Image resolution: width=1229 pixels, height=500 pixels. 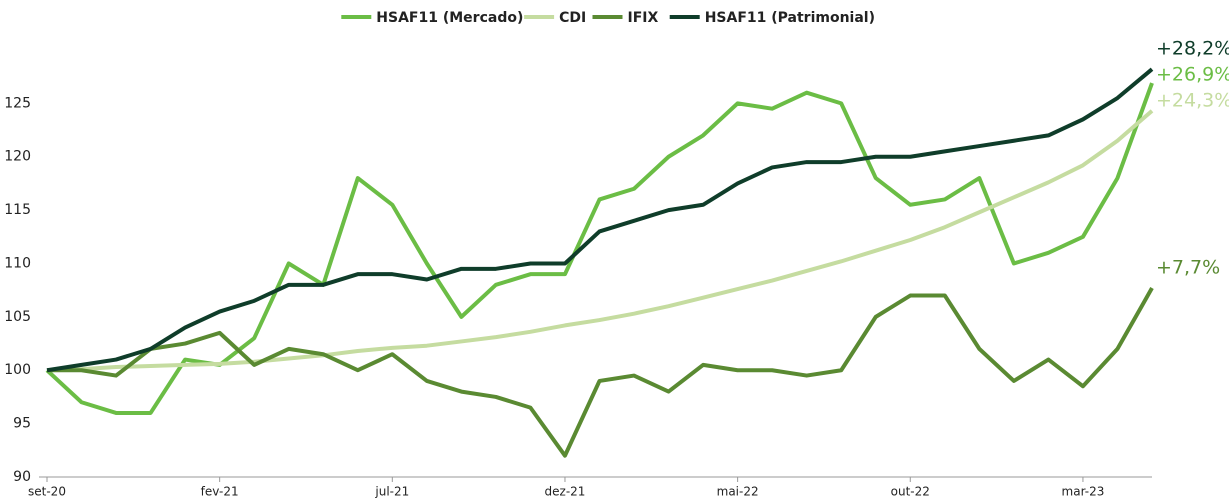 What do you see at coordinates (47, 492) in the screenshot?
I see `x-tick-label: set-20` at bounding box center [47, 492].